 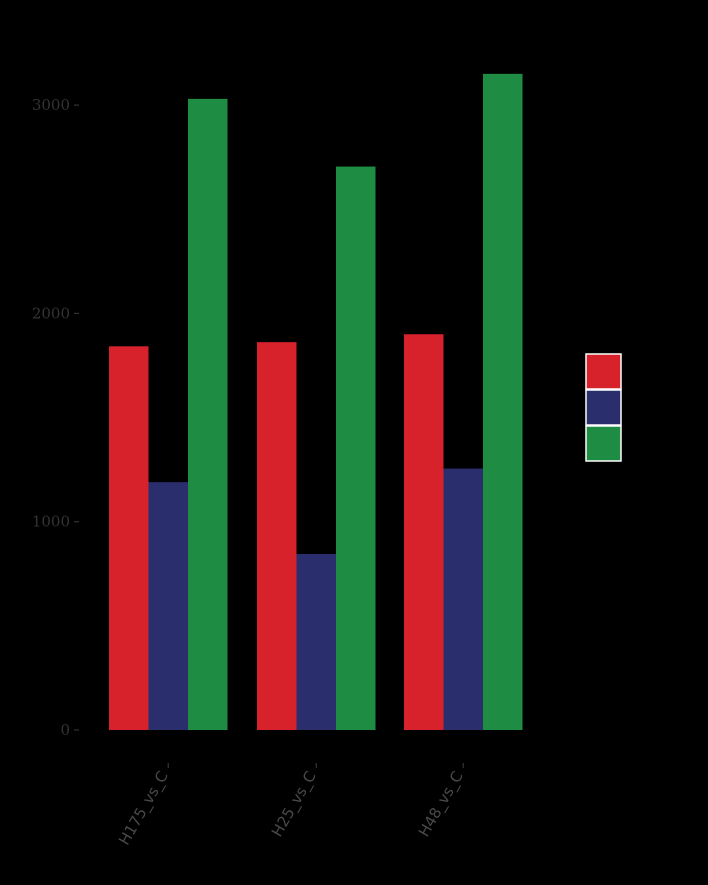 What do you see at coordinates (65, 730) in the screenshot?
I see `y-tick-label: 0` at bounding box center [65, 730].